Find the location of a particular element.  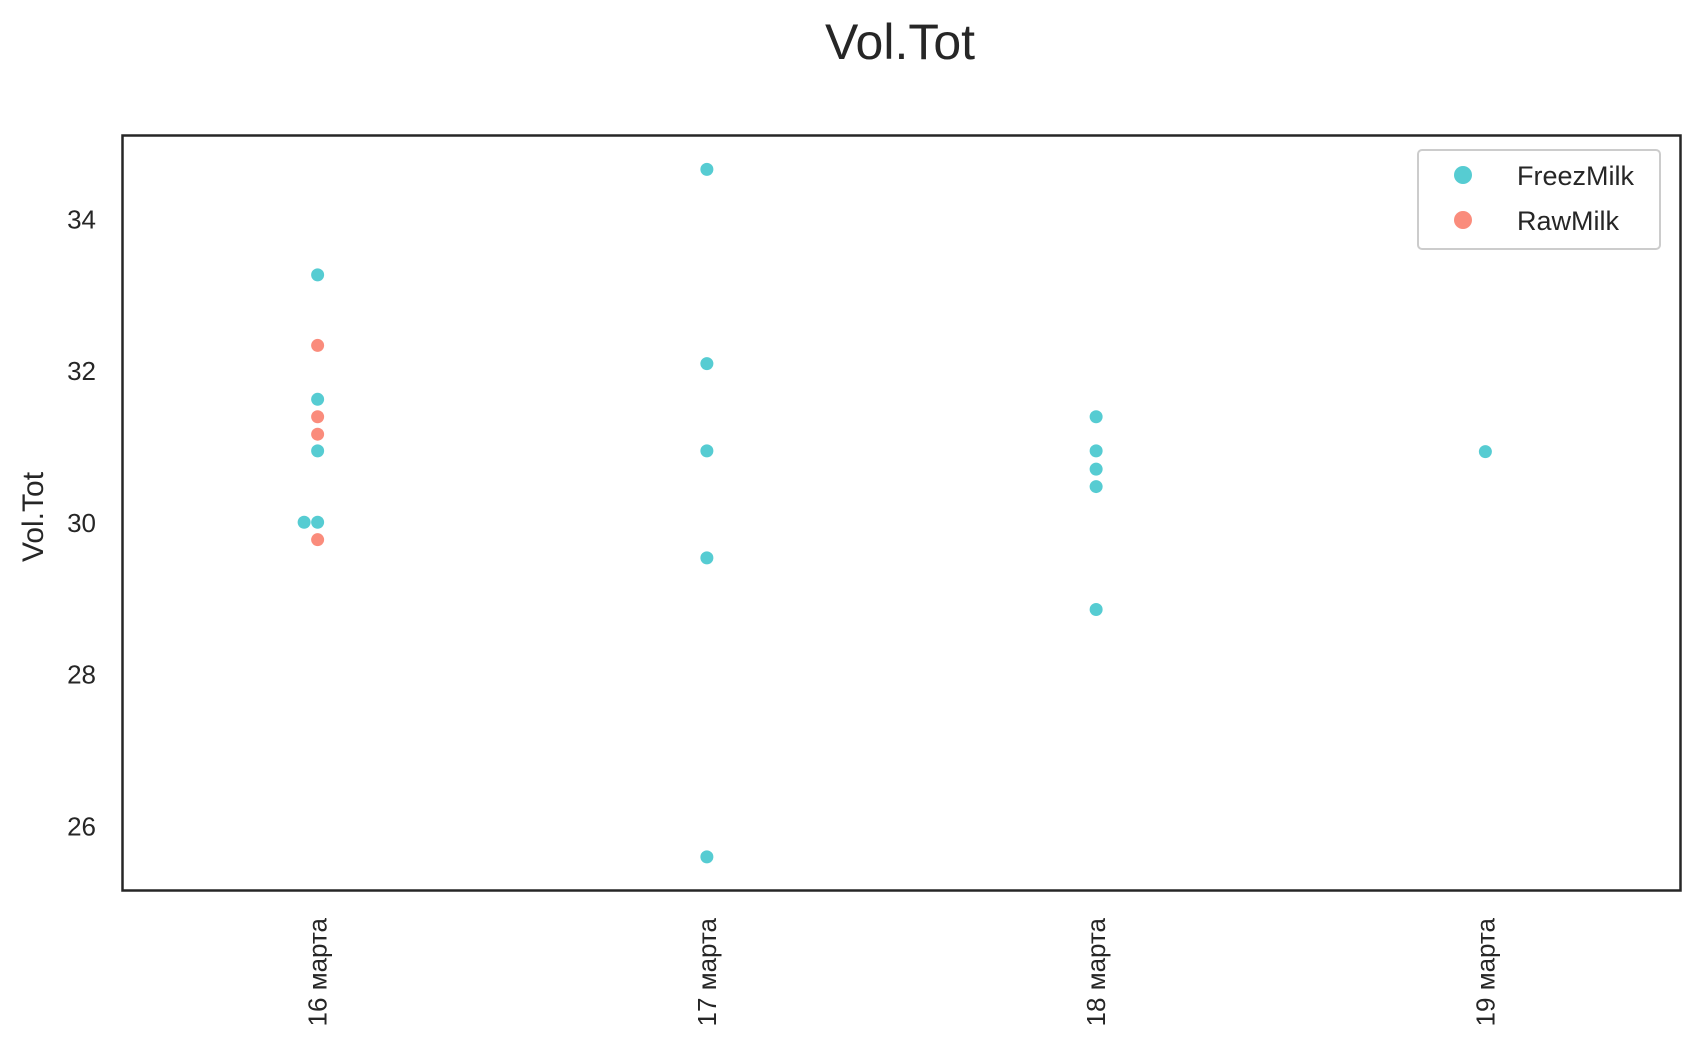

x-axis-ticks: 16 марта 17 марта 18 марта 19 марта is located at coordinates (902, 971).